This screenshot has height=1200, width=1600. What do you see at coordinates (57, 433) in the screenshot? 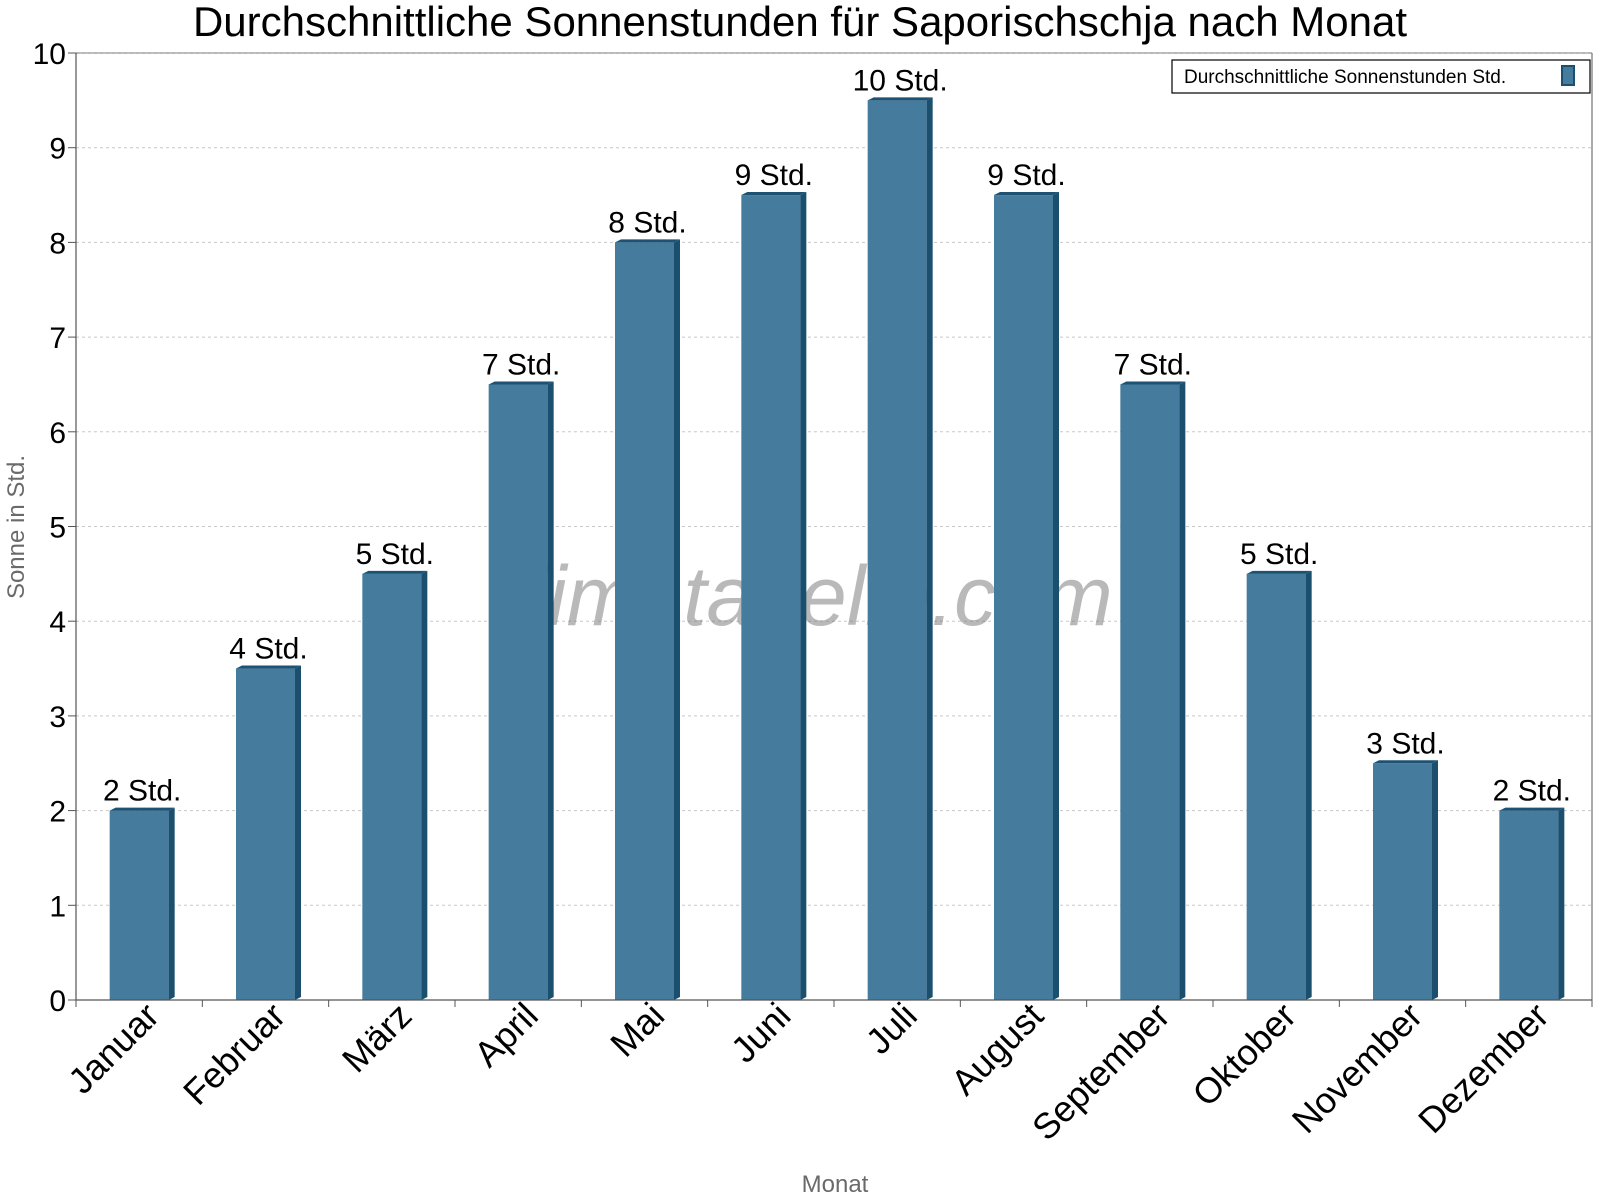
I see `y-tick-label: 6` at bounding box center [57, 433].